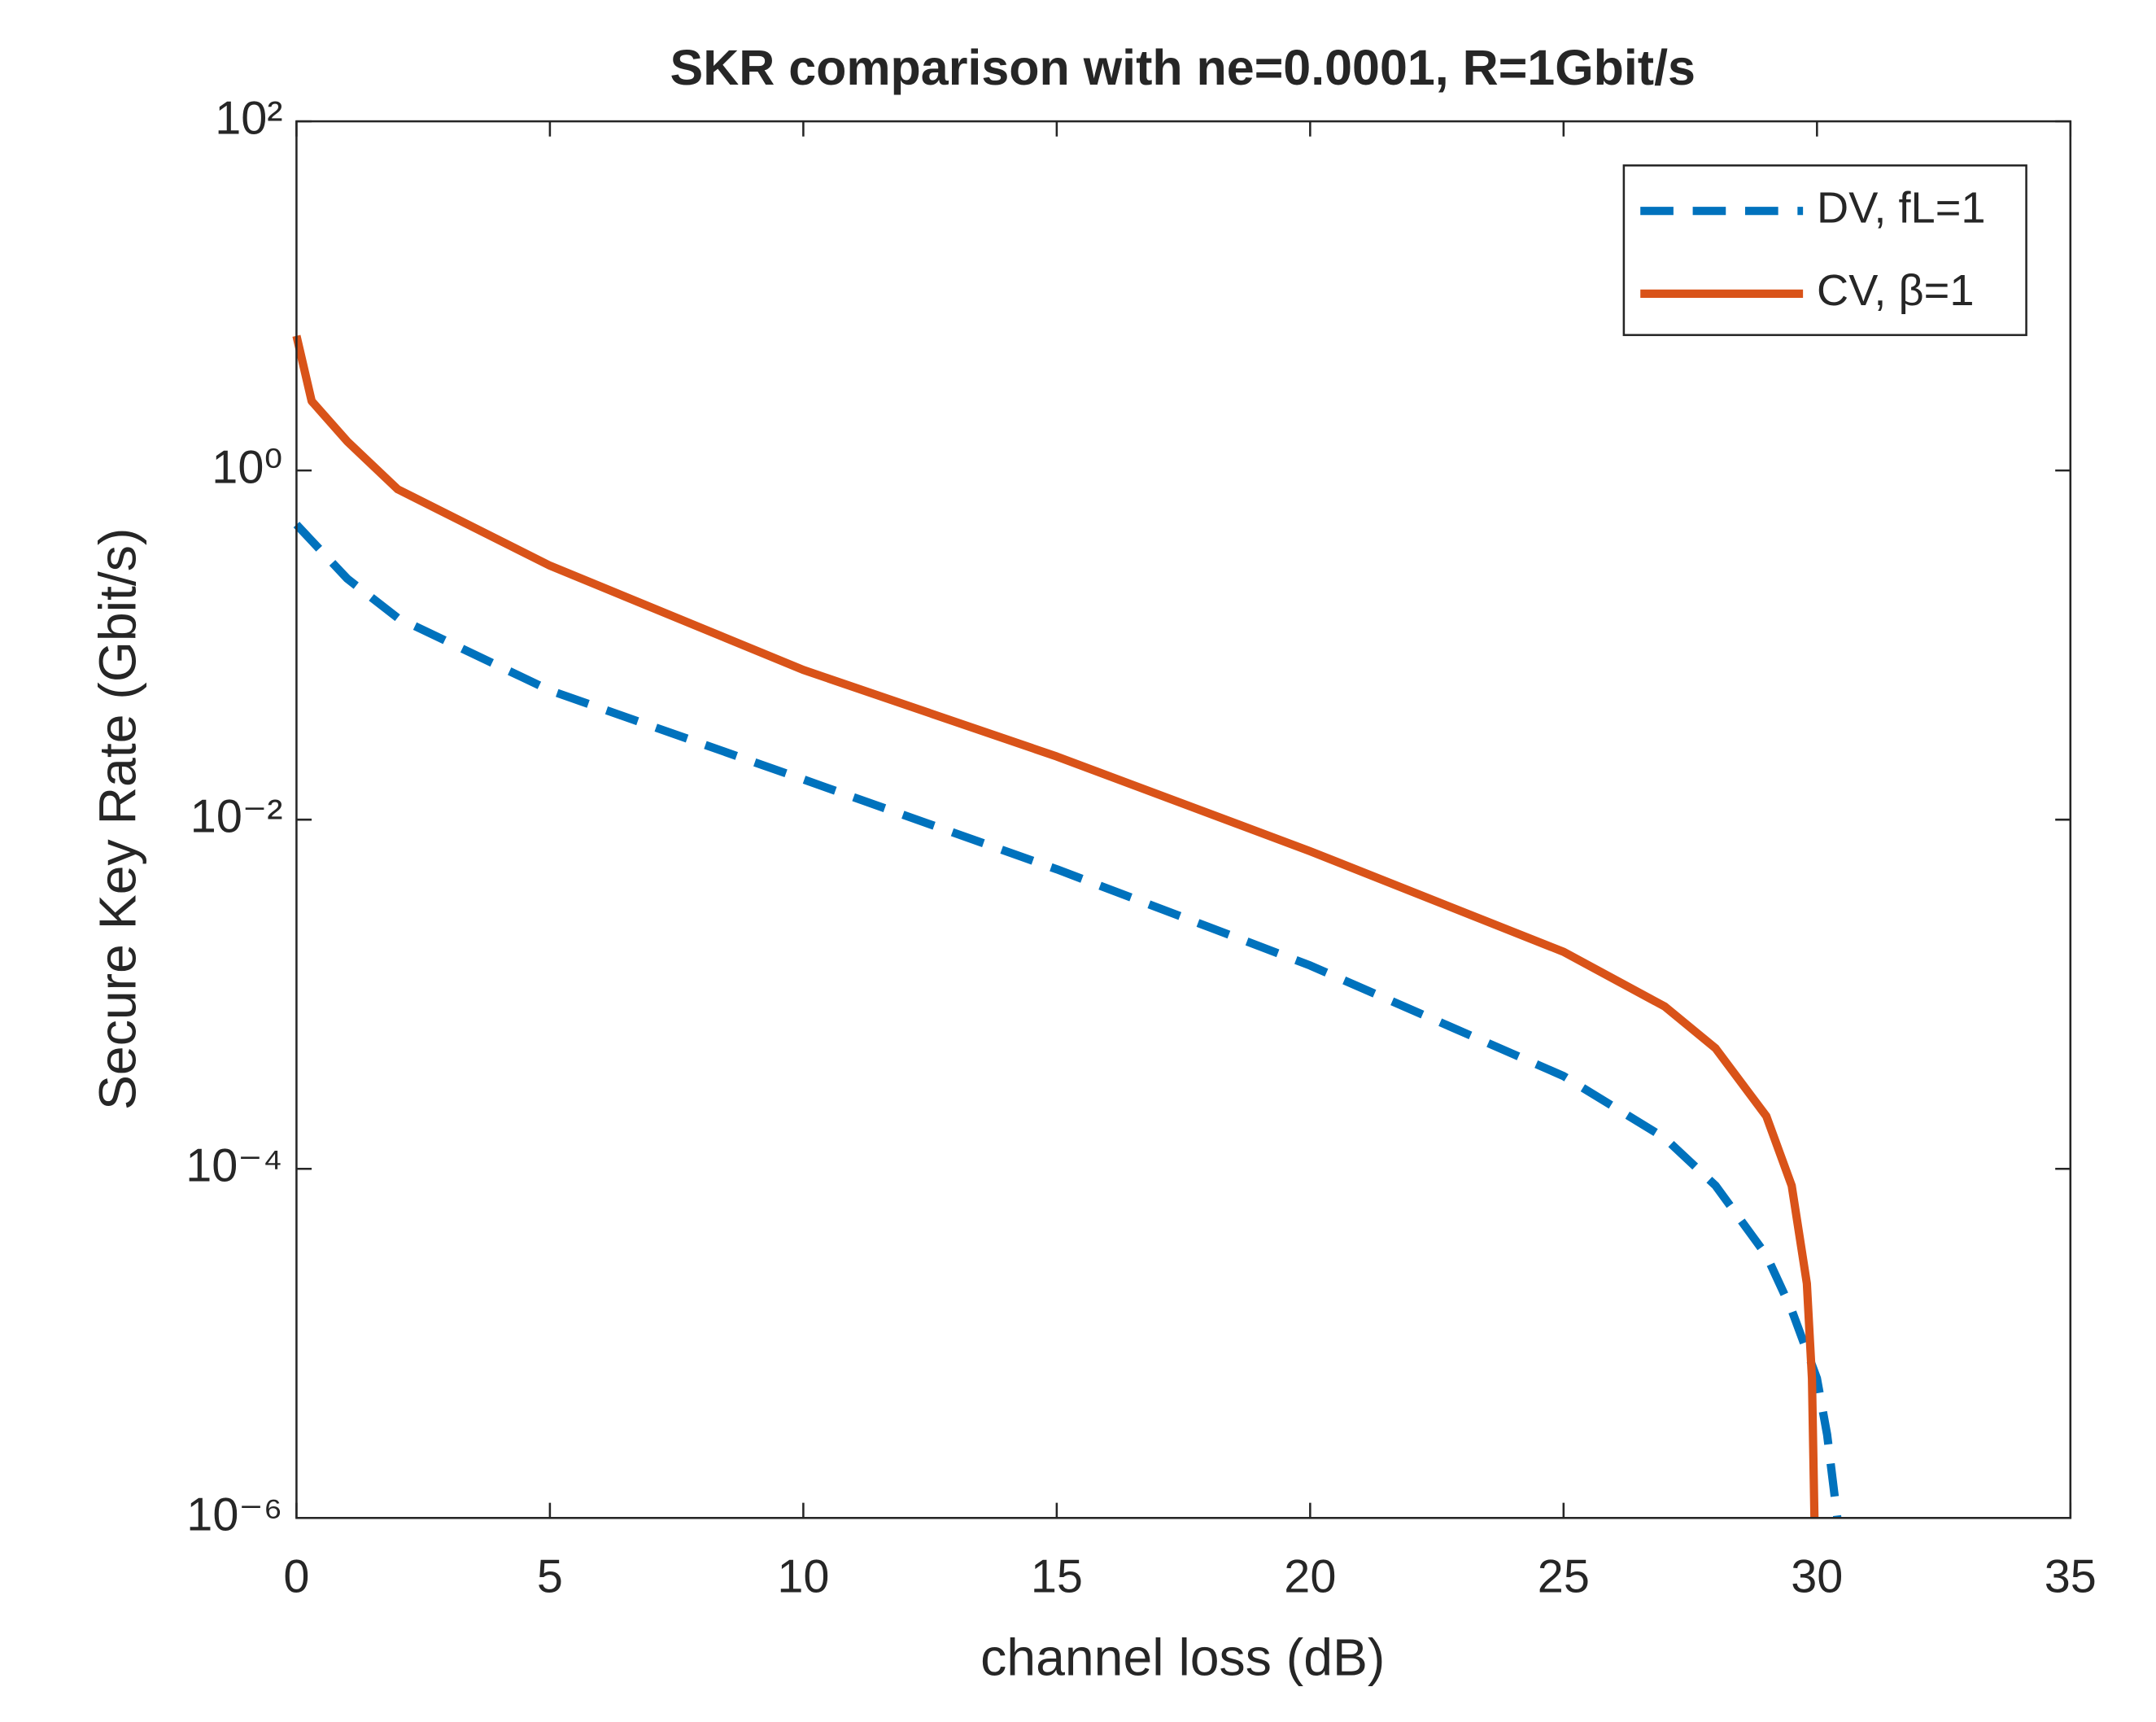 This screenshot has width=2156, height=1722. Describe the element at coordinates (296, 1577) in the screenshot. I see `x-tick-label: 0` at that location.